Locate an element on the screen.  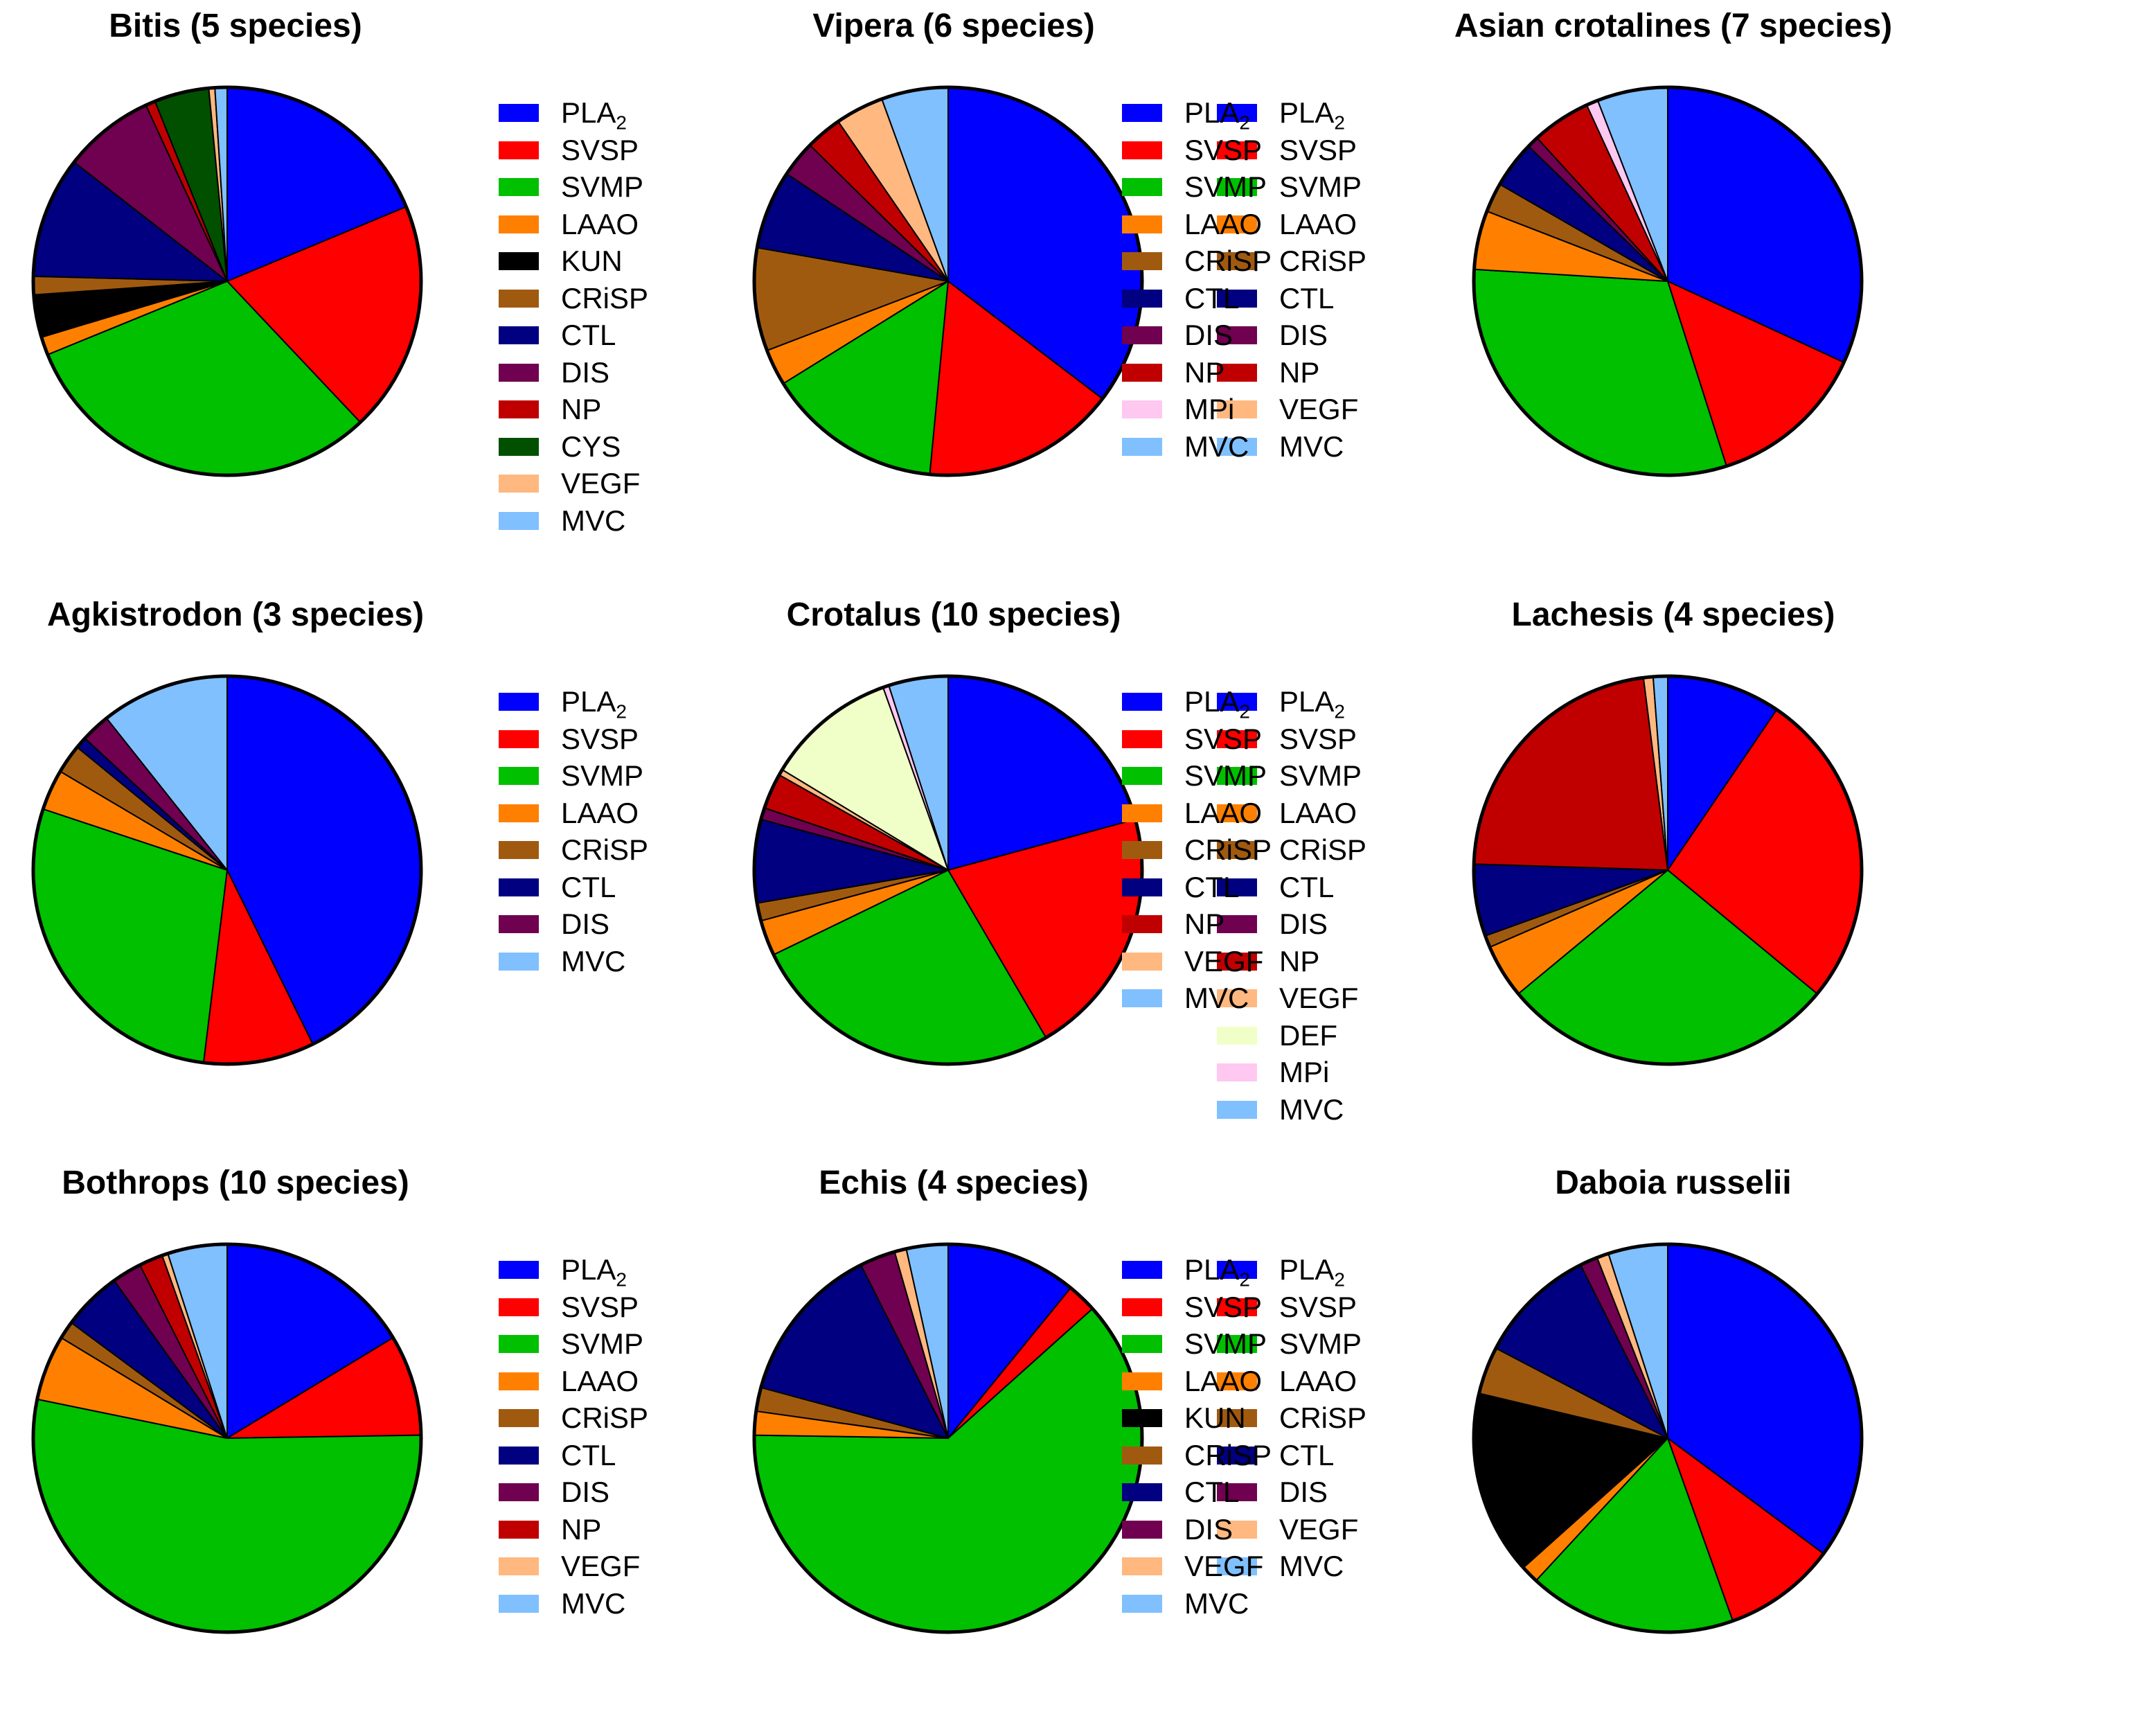
legend-label: VEGF is located at coordinates (1224, 1566).